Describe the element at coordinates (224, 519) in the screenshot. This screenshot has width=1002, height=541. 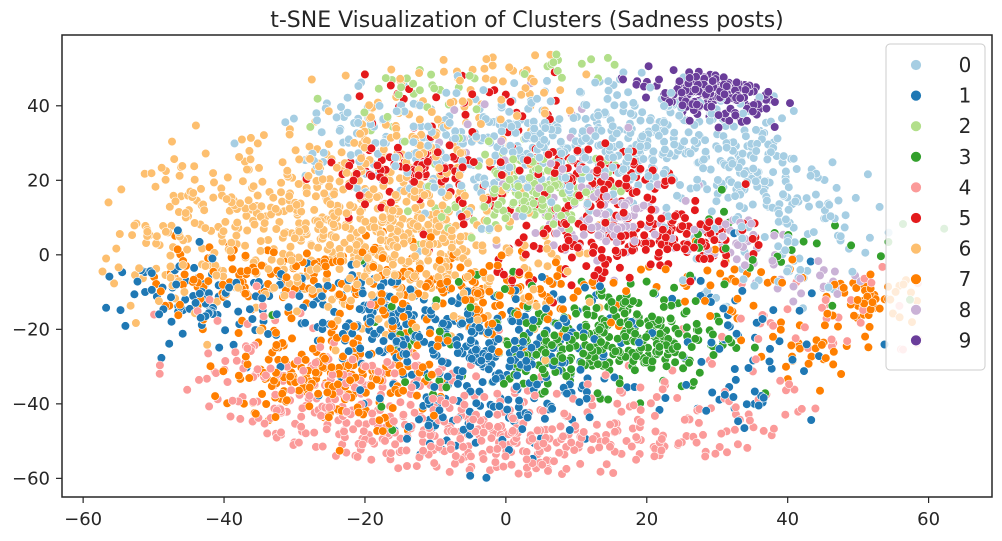
I see `x-tick-label: −40` at that location.